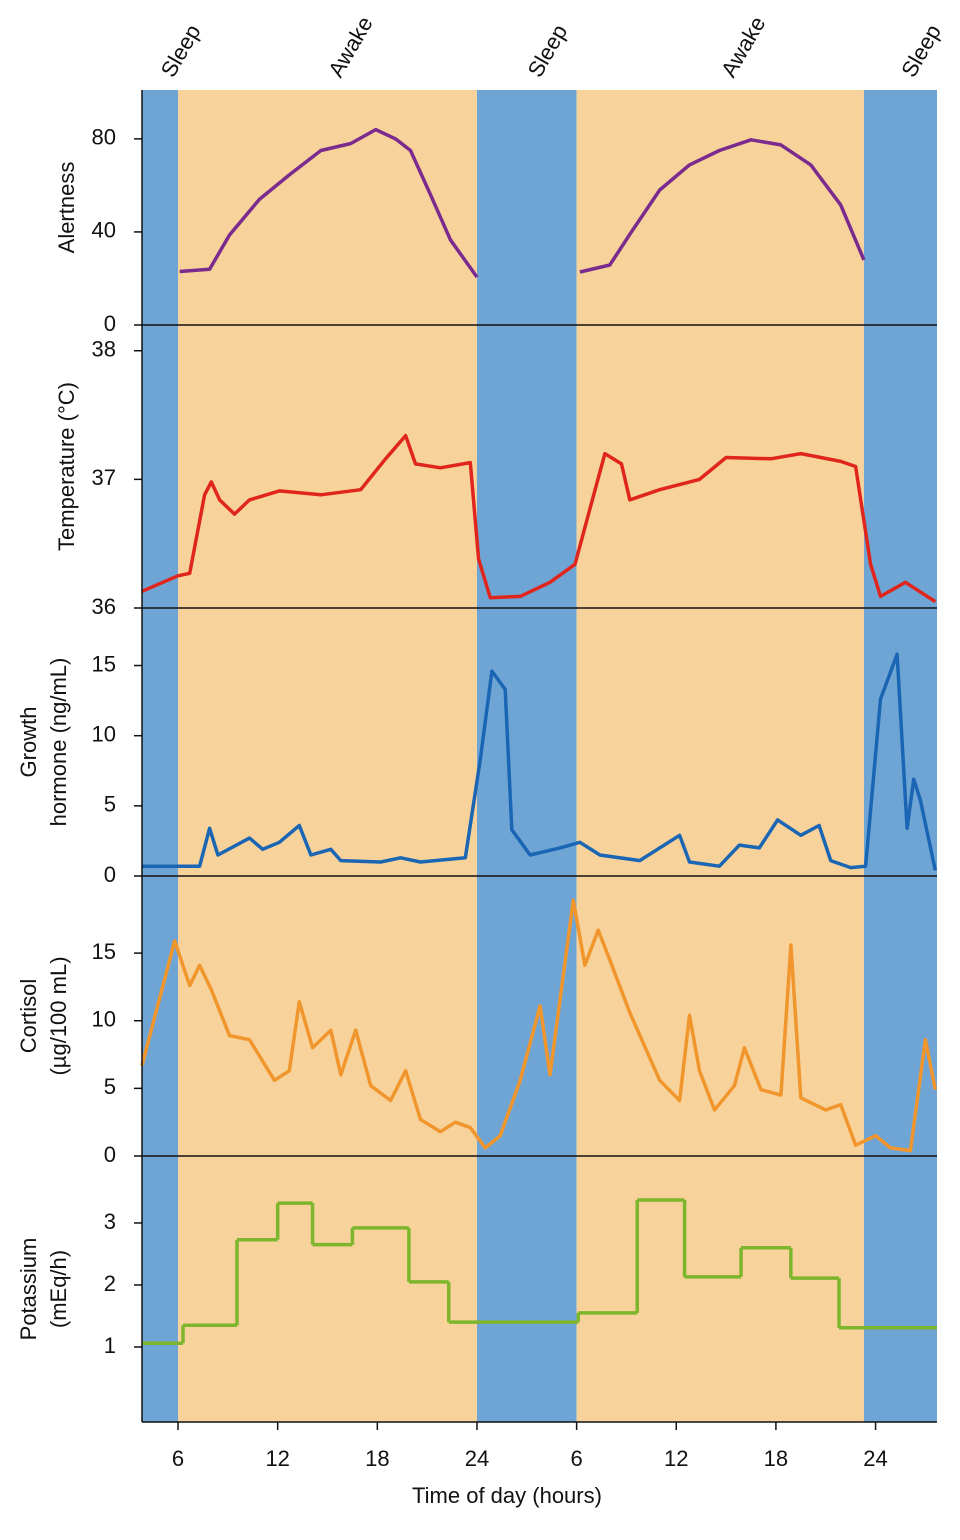 Image resolution: width=960 pixels, height=1540 pixels. What do you see at coordinates (110, 1283) in the screenshot?
I see `y-tick-label: 2` at bounding box center [110, 1283].